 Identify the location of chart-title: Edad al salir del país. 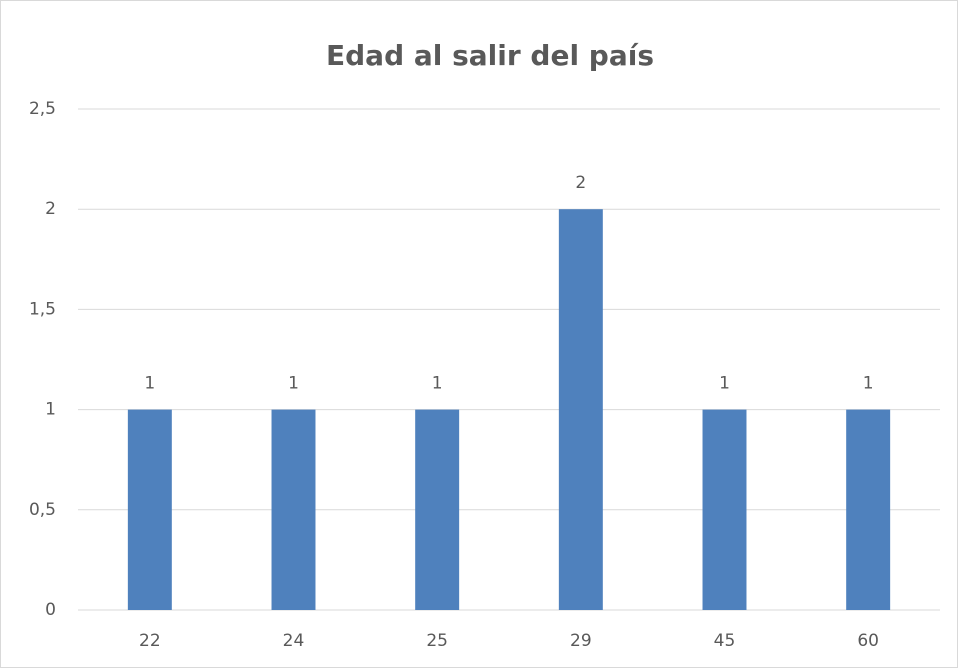
(490, 55).